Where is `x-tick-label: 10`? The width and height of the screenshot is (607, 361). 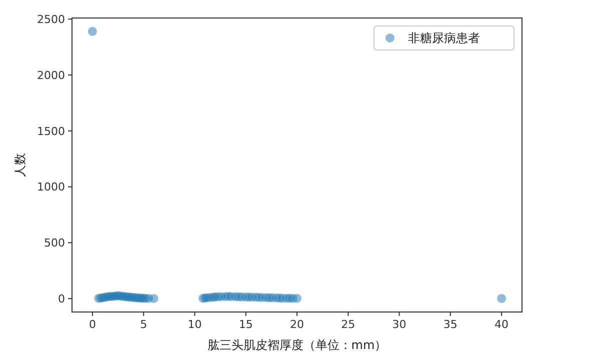 x-tick-label: 10 is located at coordinates (195, 324).